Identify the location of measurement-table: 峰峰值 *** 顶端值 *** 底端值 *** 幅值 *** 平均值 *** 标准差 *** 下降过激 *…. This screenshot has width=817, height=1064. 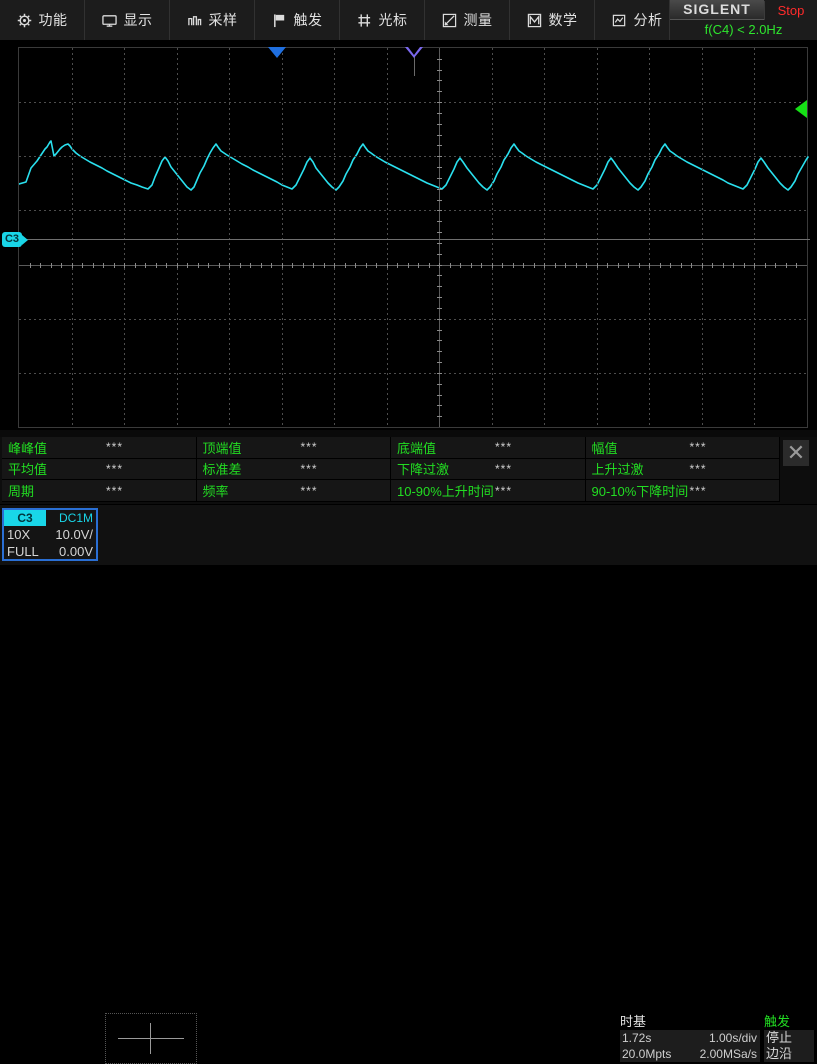
(391, 469).